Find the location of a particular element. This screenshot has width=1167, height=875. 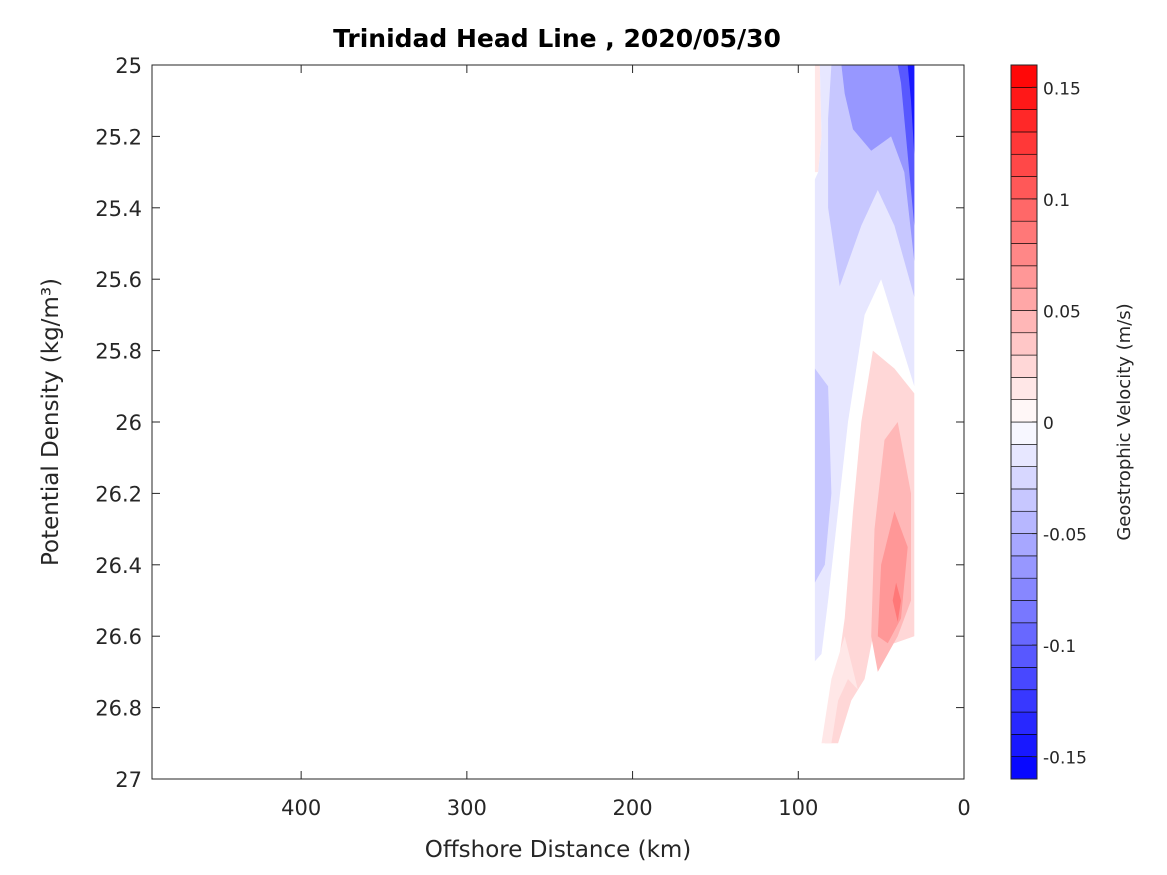

colorbar-tick-label: -0.05 is located at coordinates (1065, 536).